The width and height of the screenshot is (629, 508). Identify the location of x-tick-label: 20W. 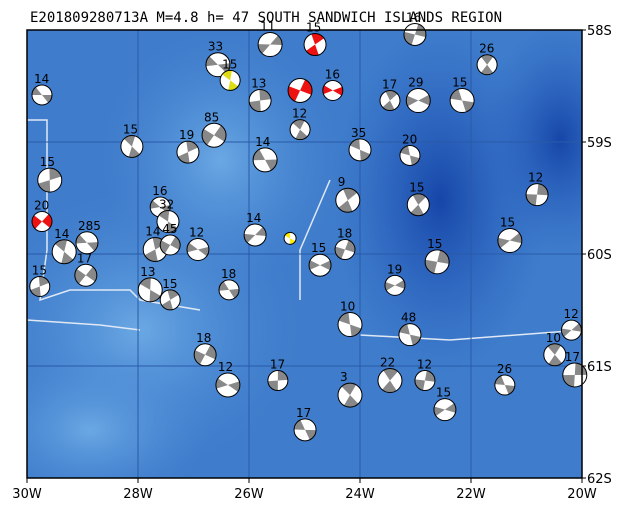
(582, 494).